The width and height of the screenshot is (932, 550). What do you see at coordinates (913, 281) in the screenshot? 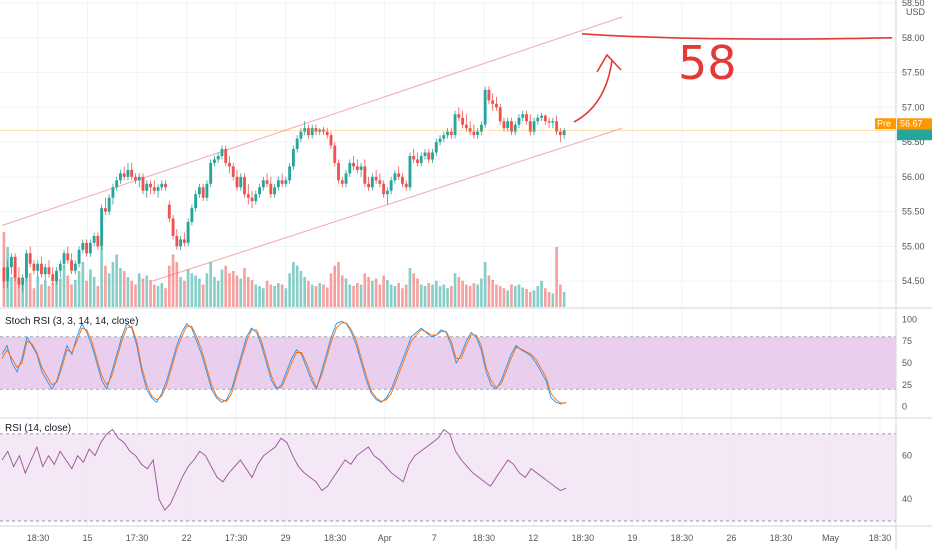
I see `price-tick-label: 54.50` at bounding box center [913, 281].